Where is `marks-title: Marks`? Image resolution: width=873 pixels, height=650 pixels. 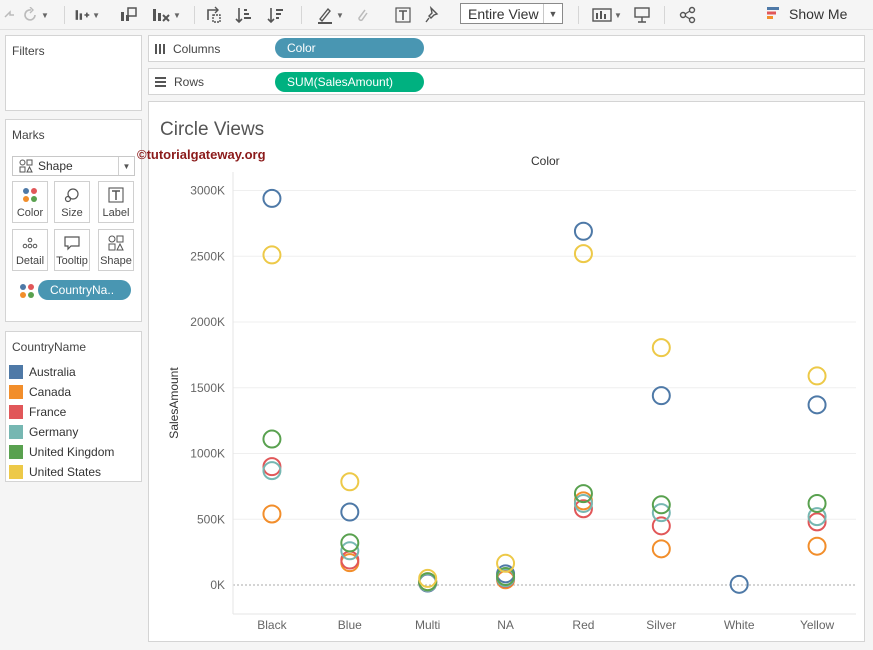 marks-title: Marks is located at coordinates (28, 135).